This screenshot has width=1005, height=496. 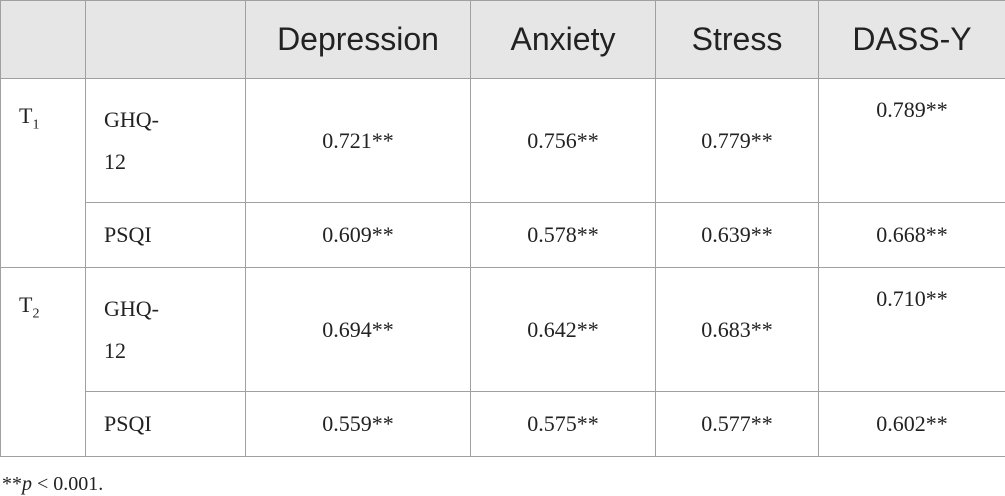 I want to click on value-cell: 0.779**, so click(x=737, y=141).